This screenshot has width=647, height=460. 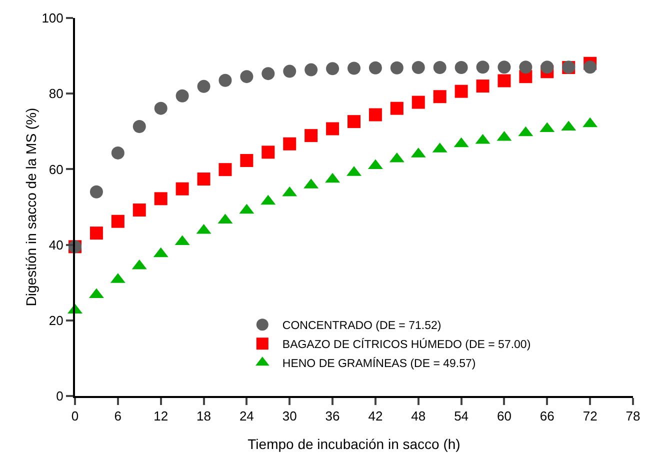 What do you see at coordinates (75, 416) in the screenshot?
I see `x-tick-label: 0` at bounding box center [75, 416].